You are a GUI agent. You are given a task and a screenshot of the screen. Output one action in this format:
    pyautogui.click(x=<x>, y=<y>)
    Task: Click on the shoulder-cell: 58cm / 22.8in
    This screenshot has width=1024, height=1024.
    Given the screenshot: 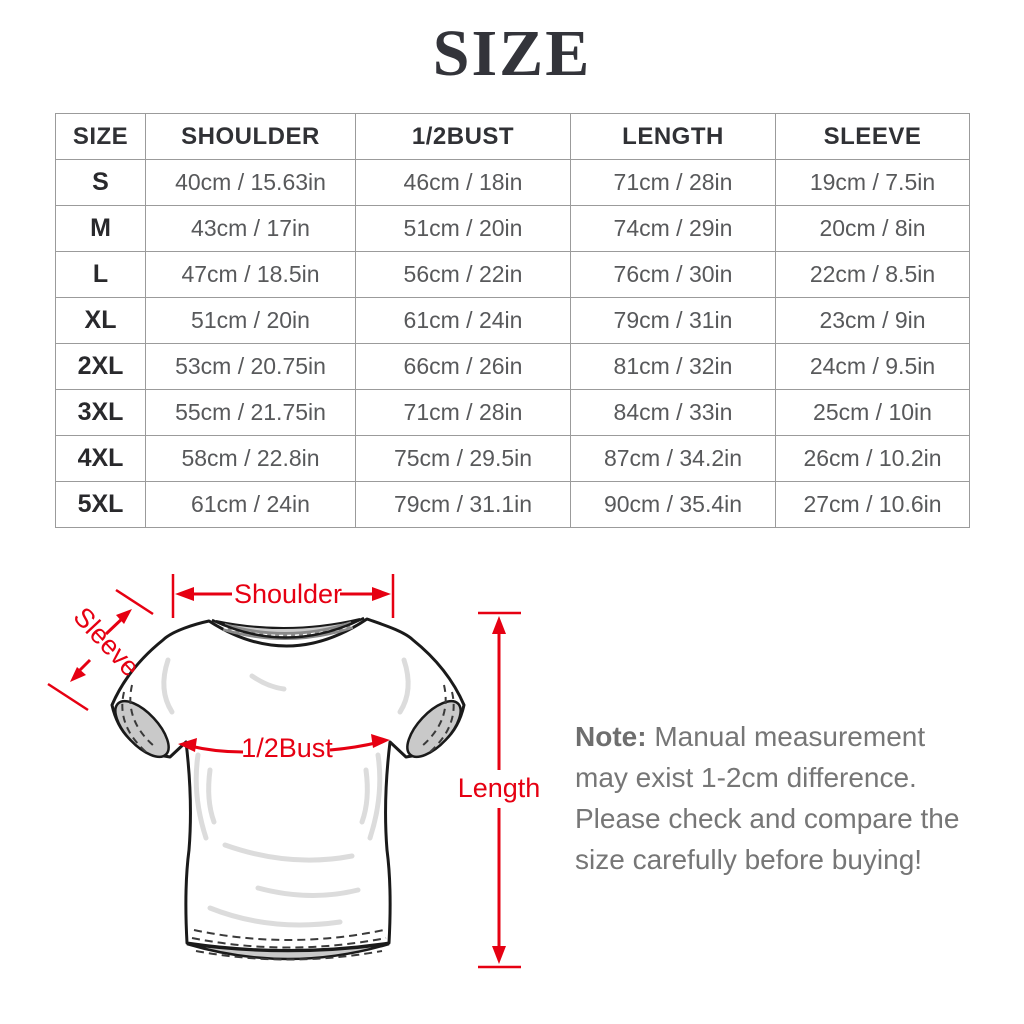 What is the action you would take?
    pyautogui.click(x=250, y=458)
    